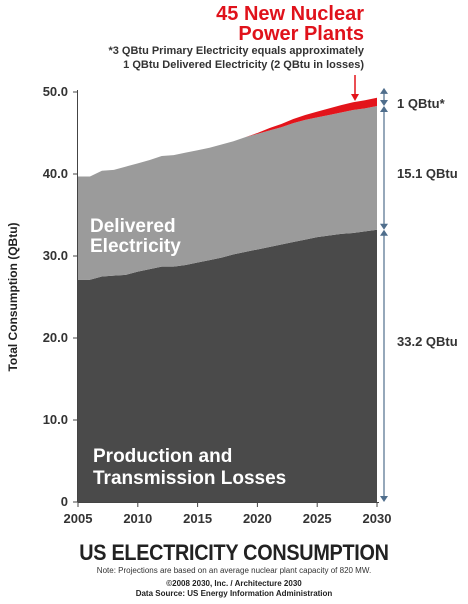 This screenshot has height=604, width=468. What do you see at coordinates (55, 419) in the screenshot?
I see `y-tick-label: 10.0` at bounding box center [55, 419].